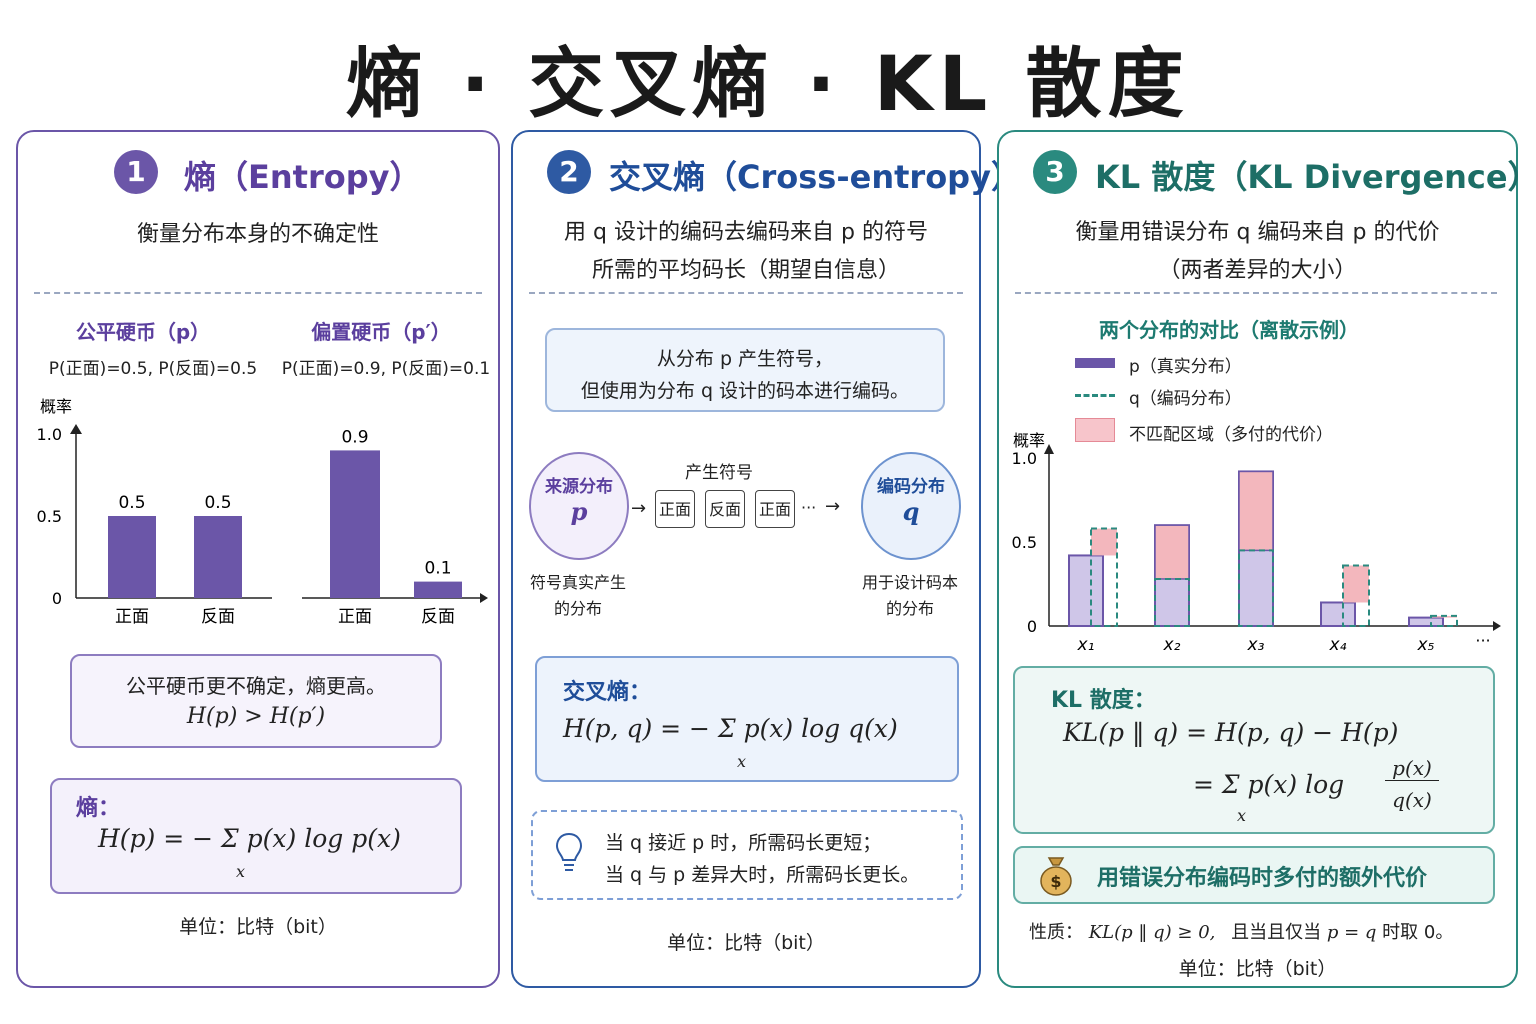 Image resolution: width=1536 pixels, height=1024 pixels. Describe the element at coordinates (1256, 645) in the screenshot. I see `x-tick-label: x₃` at that location.